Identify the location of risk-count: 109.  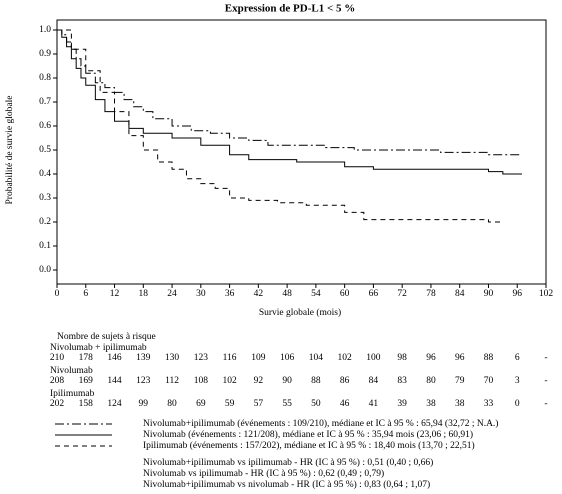
(258, 358).